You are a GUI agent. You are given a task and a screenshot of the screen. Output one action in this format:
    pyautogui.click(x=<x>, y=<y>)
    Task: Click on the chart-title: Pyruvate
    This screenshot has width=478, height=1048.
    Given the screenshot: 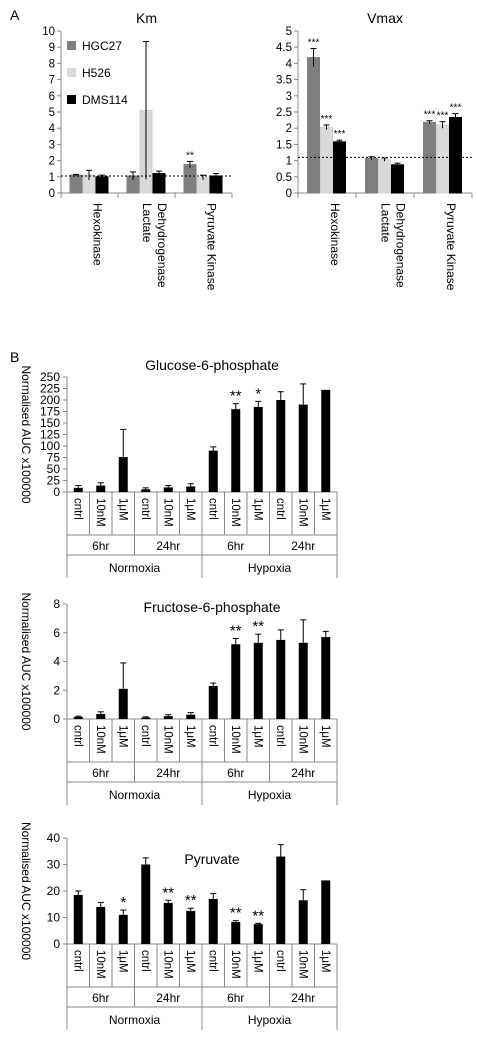 What is the action you would take?
    pyautogui.click(x=211, y=859)
    